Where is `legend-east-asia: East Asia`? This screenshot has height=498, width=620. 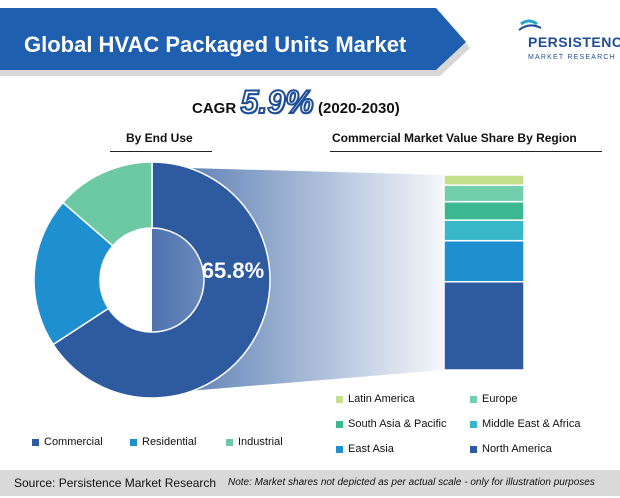
legend-east-asia: East Asia is located at coordinates (365, 449).